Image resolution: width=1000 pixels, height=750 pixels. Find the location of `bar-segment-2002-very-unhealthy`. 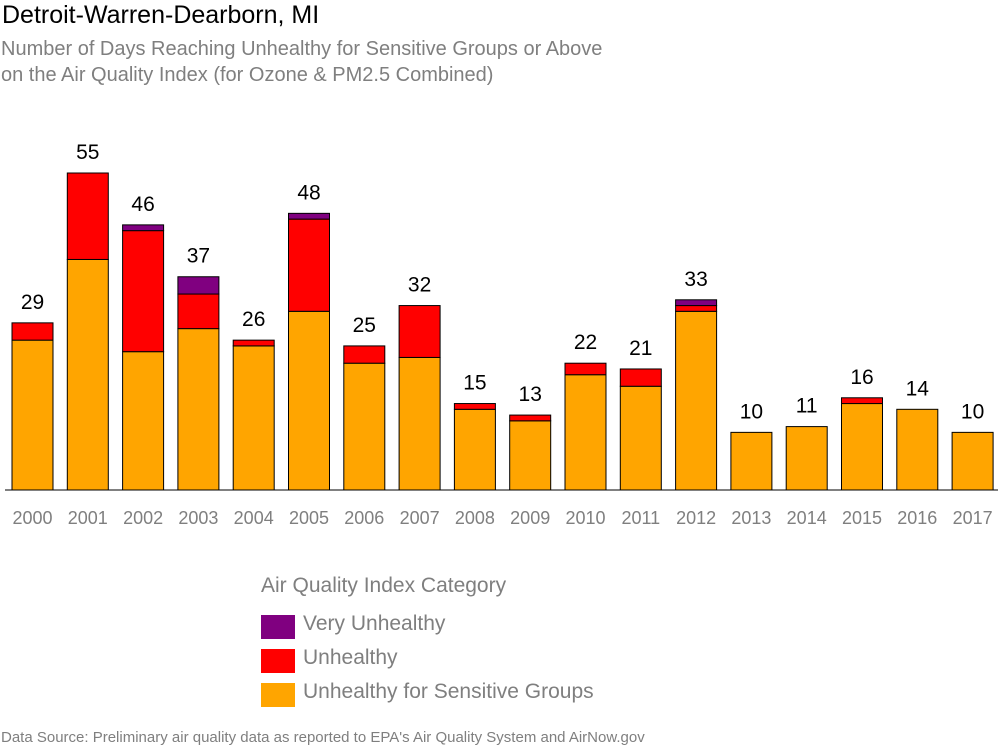

bar-segment-2002-very-unhealthy is located at coordinates (143, 228).